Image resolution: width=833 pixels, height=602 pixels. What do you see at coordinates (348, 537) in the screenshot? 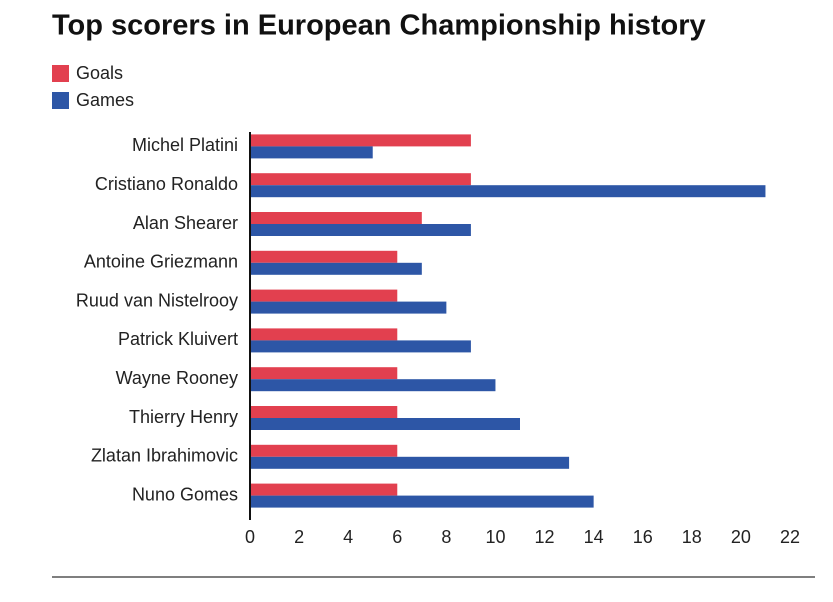
I see `x-tick-label: 4` at bounding box center [348, 537].